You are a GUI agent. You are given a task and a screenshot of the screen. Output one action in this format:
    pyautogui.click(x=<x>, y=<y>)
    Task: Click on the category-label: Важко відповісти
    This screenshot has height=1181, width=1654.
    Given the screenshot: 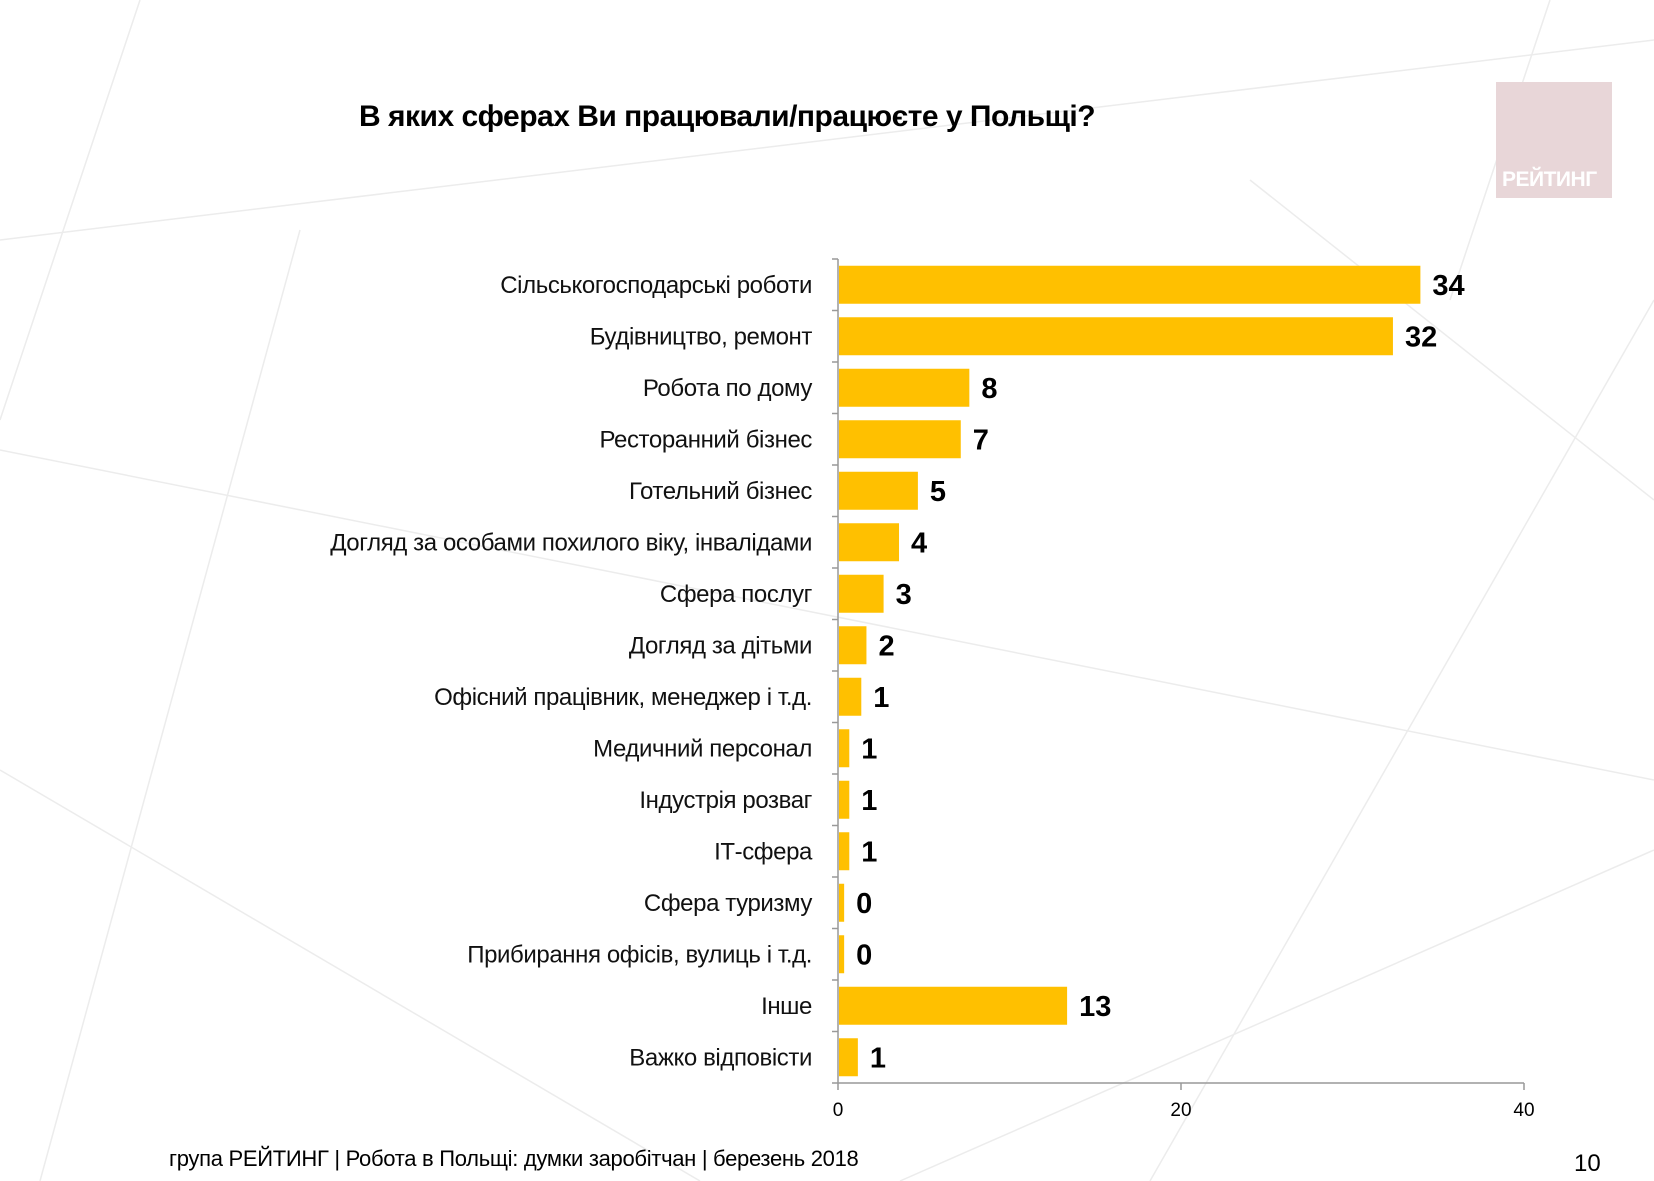 What is the action you would take?
    pyautogui.click(x=720, y=1057)
    